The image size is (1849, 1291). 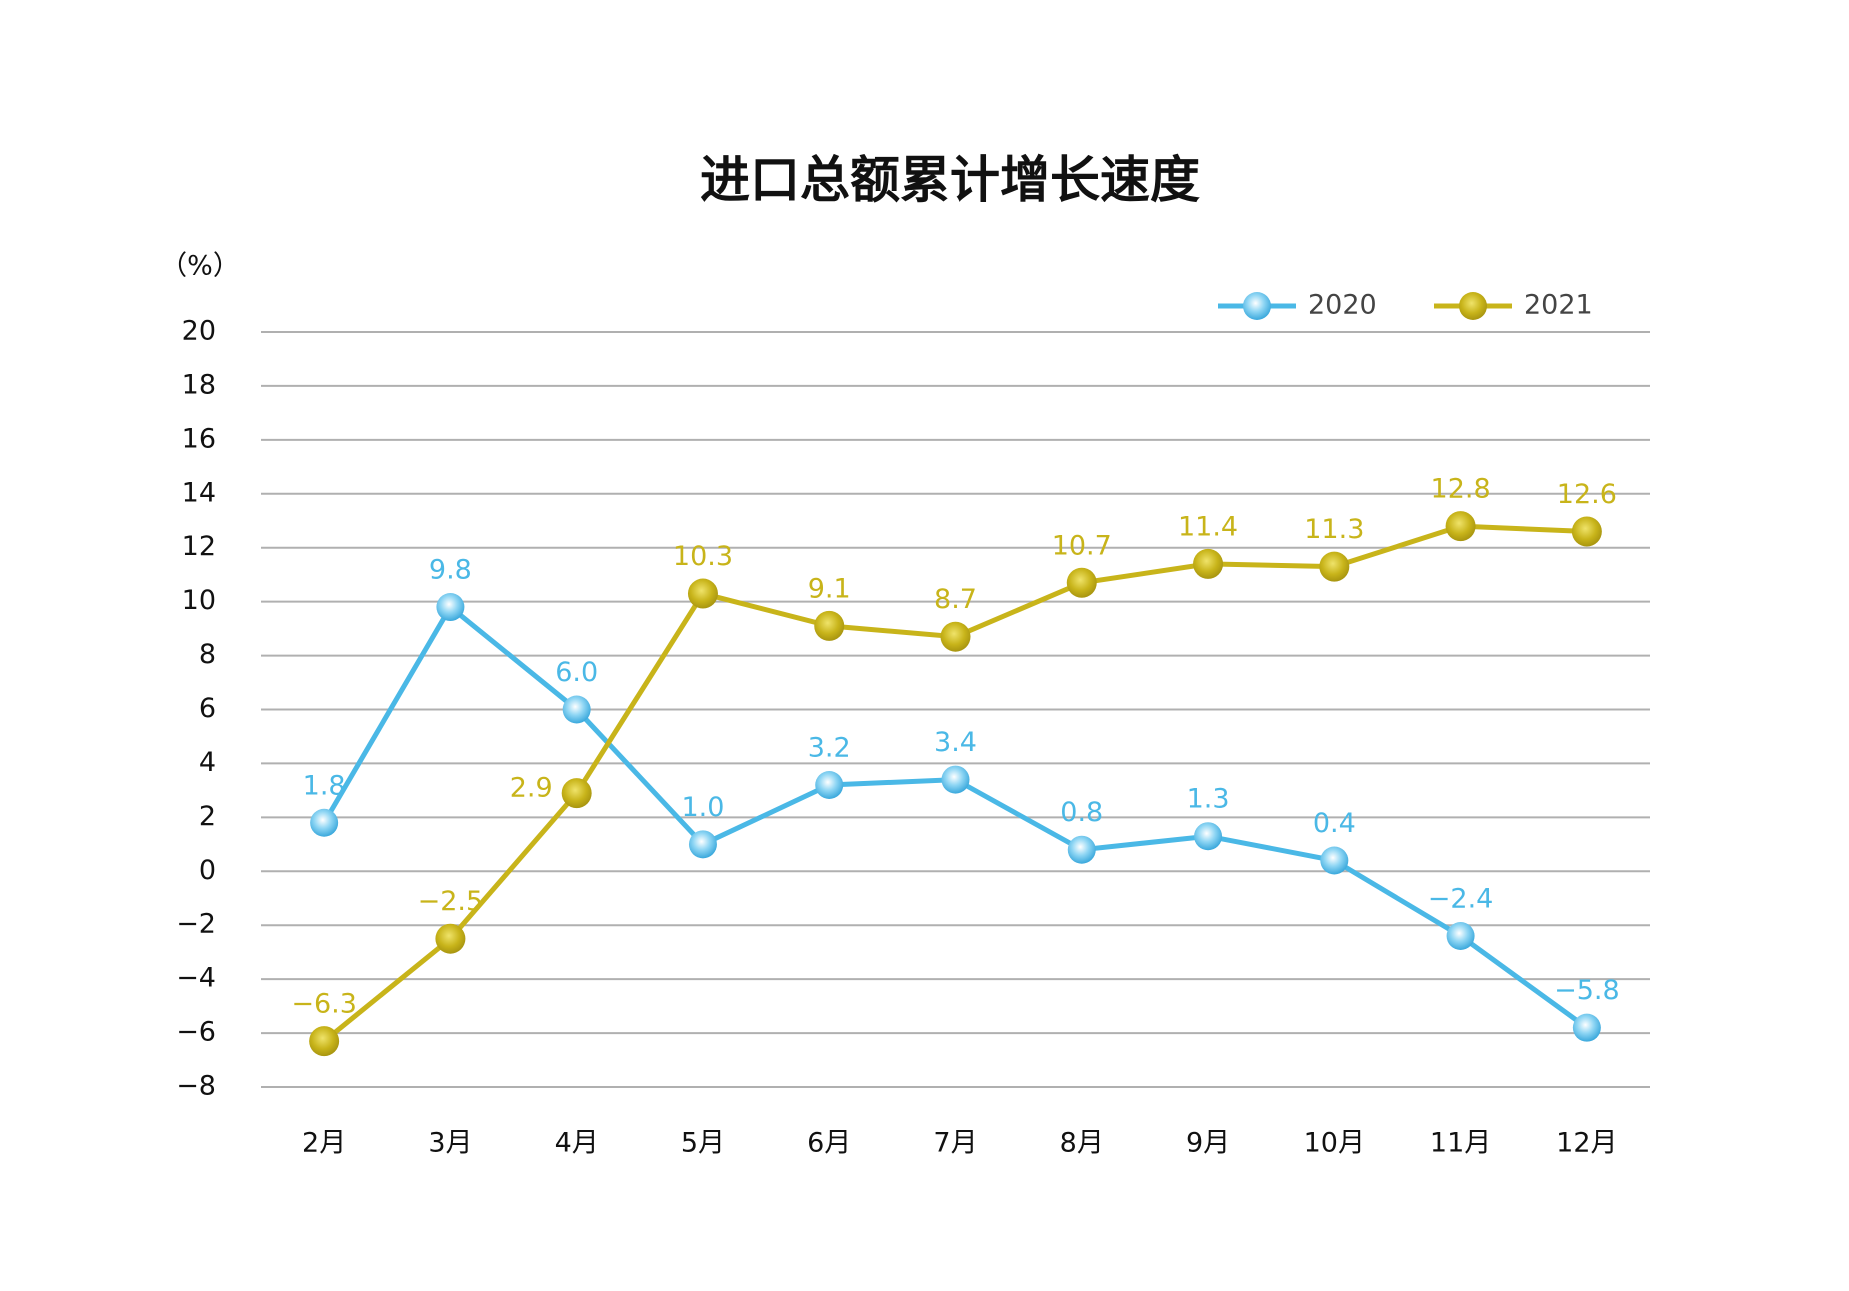 I want to click on data-label: −2.4, so click(x=1461, y=899).